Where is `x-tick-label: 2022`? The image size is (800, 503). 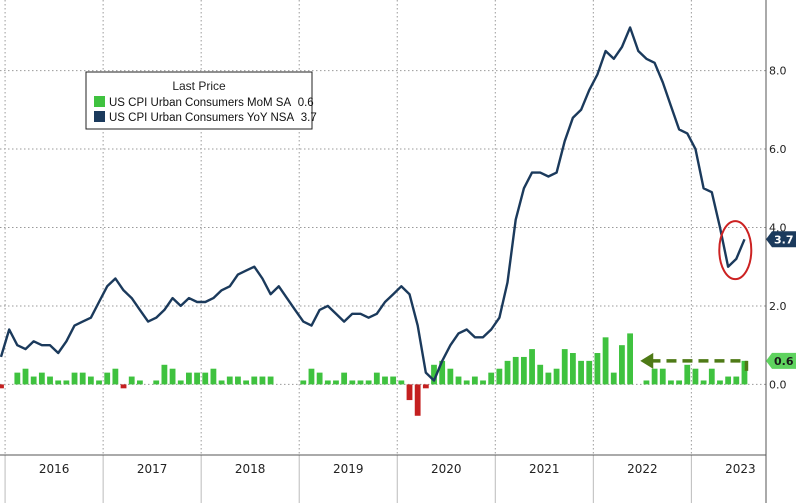 x-tick-label: 2022 is located at coordinates (642, 469).